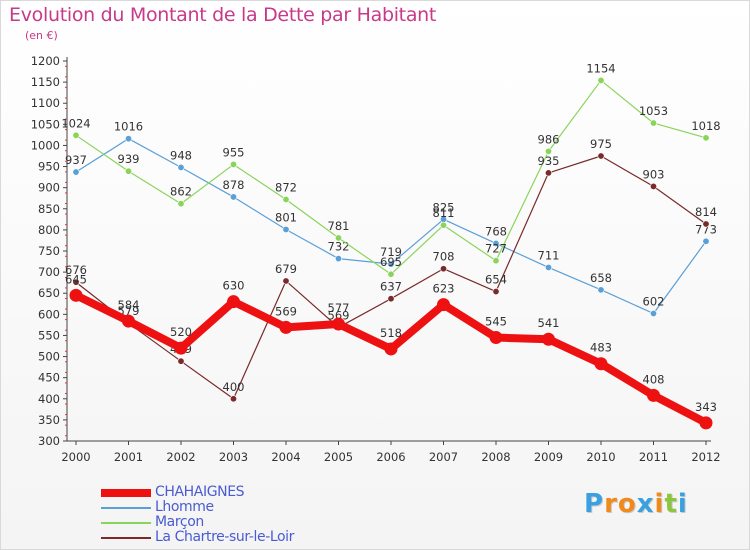  I want to click on logo-letter: r, so click(611, 504).